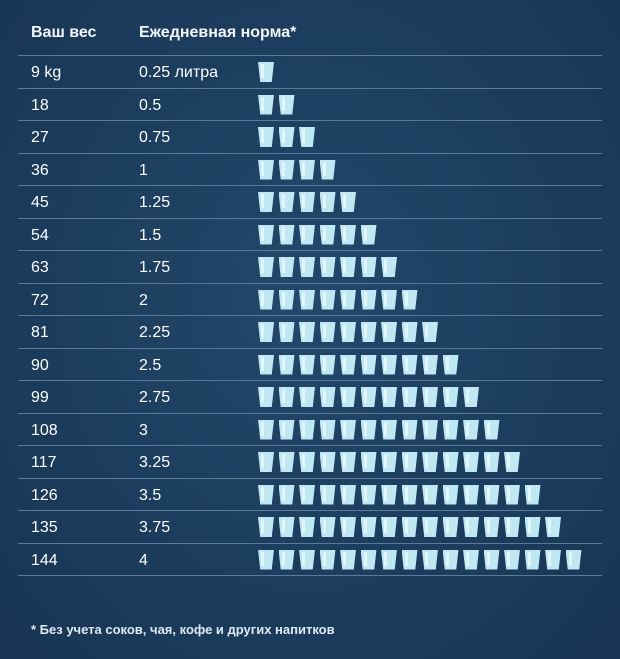 The height and width of the screenshot is (659, 620). I want to click on weight-cell: 117, so click(44, 462).